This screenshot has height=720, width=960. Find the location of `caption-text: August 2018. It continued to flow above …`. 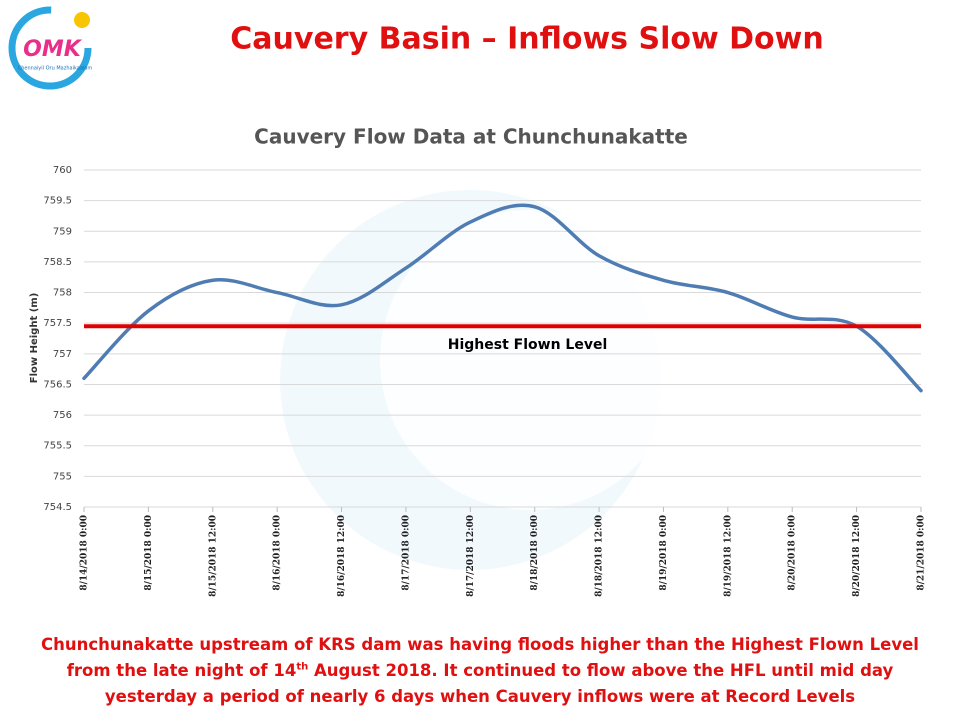

caption-text: August 2018. It continued to flow above … is located at coordinates (499, 683).